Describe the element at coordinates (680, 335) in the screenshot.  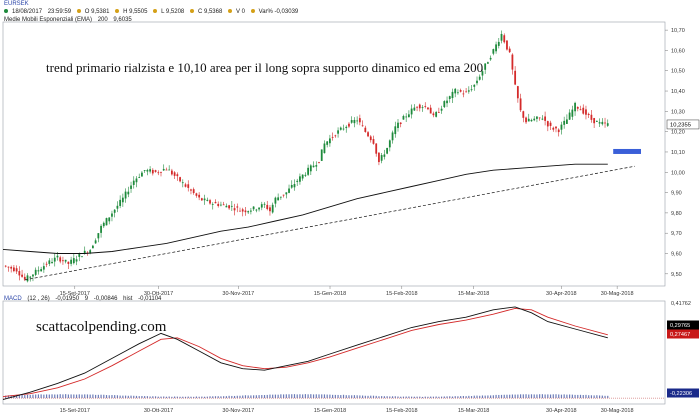
I see `macd-signal-value-label: 0,27467` at that location.